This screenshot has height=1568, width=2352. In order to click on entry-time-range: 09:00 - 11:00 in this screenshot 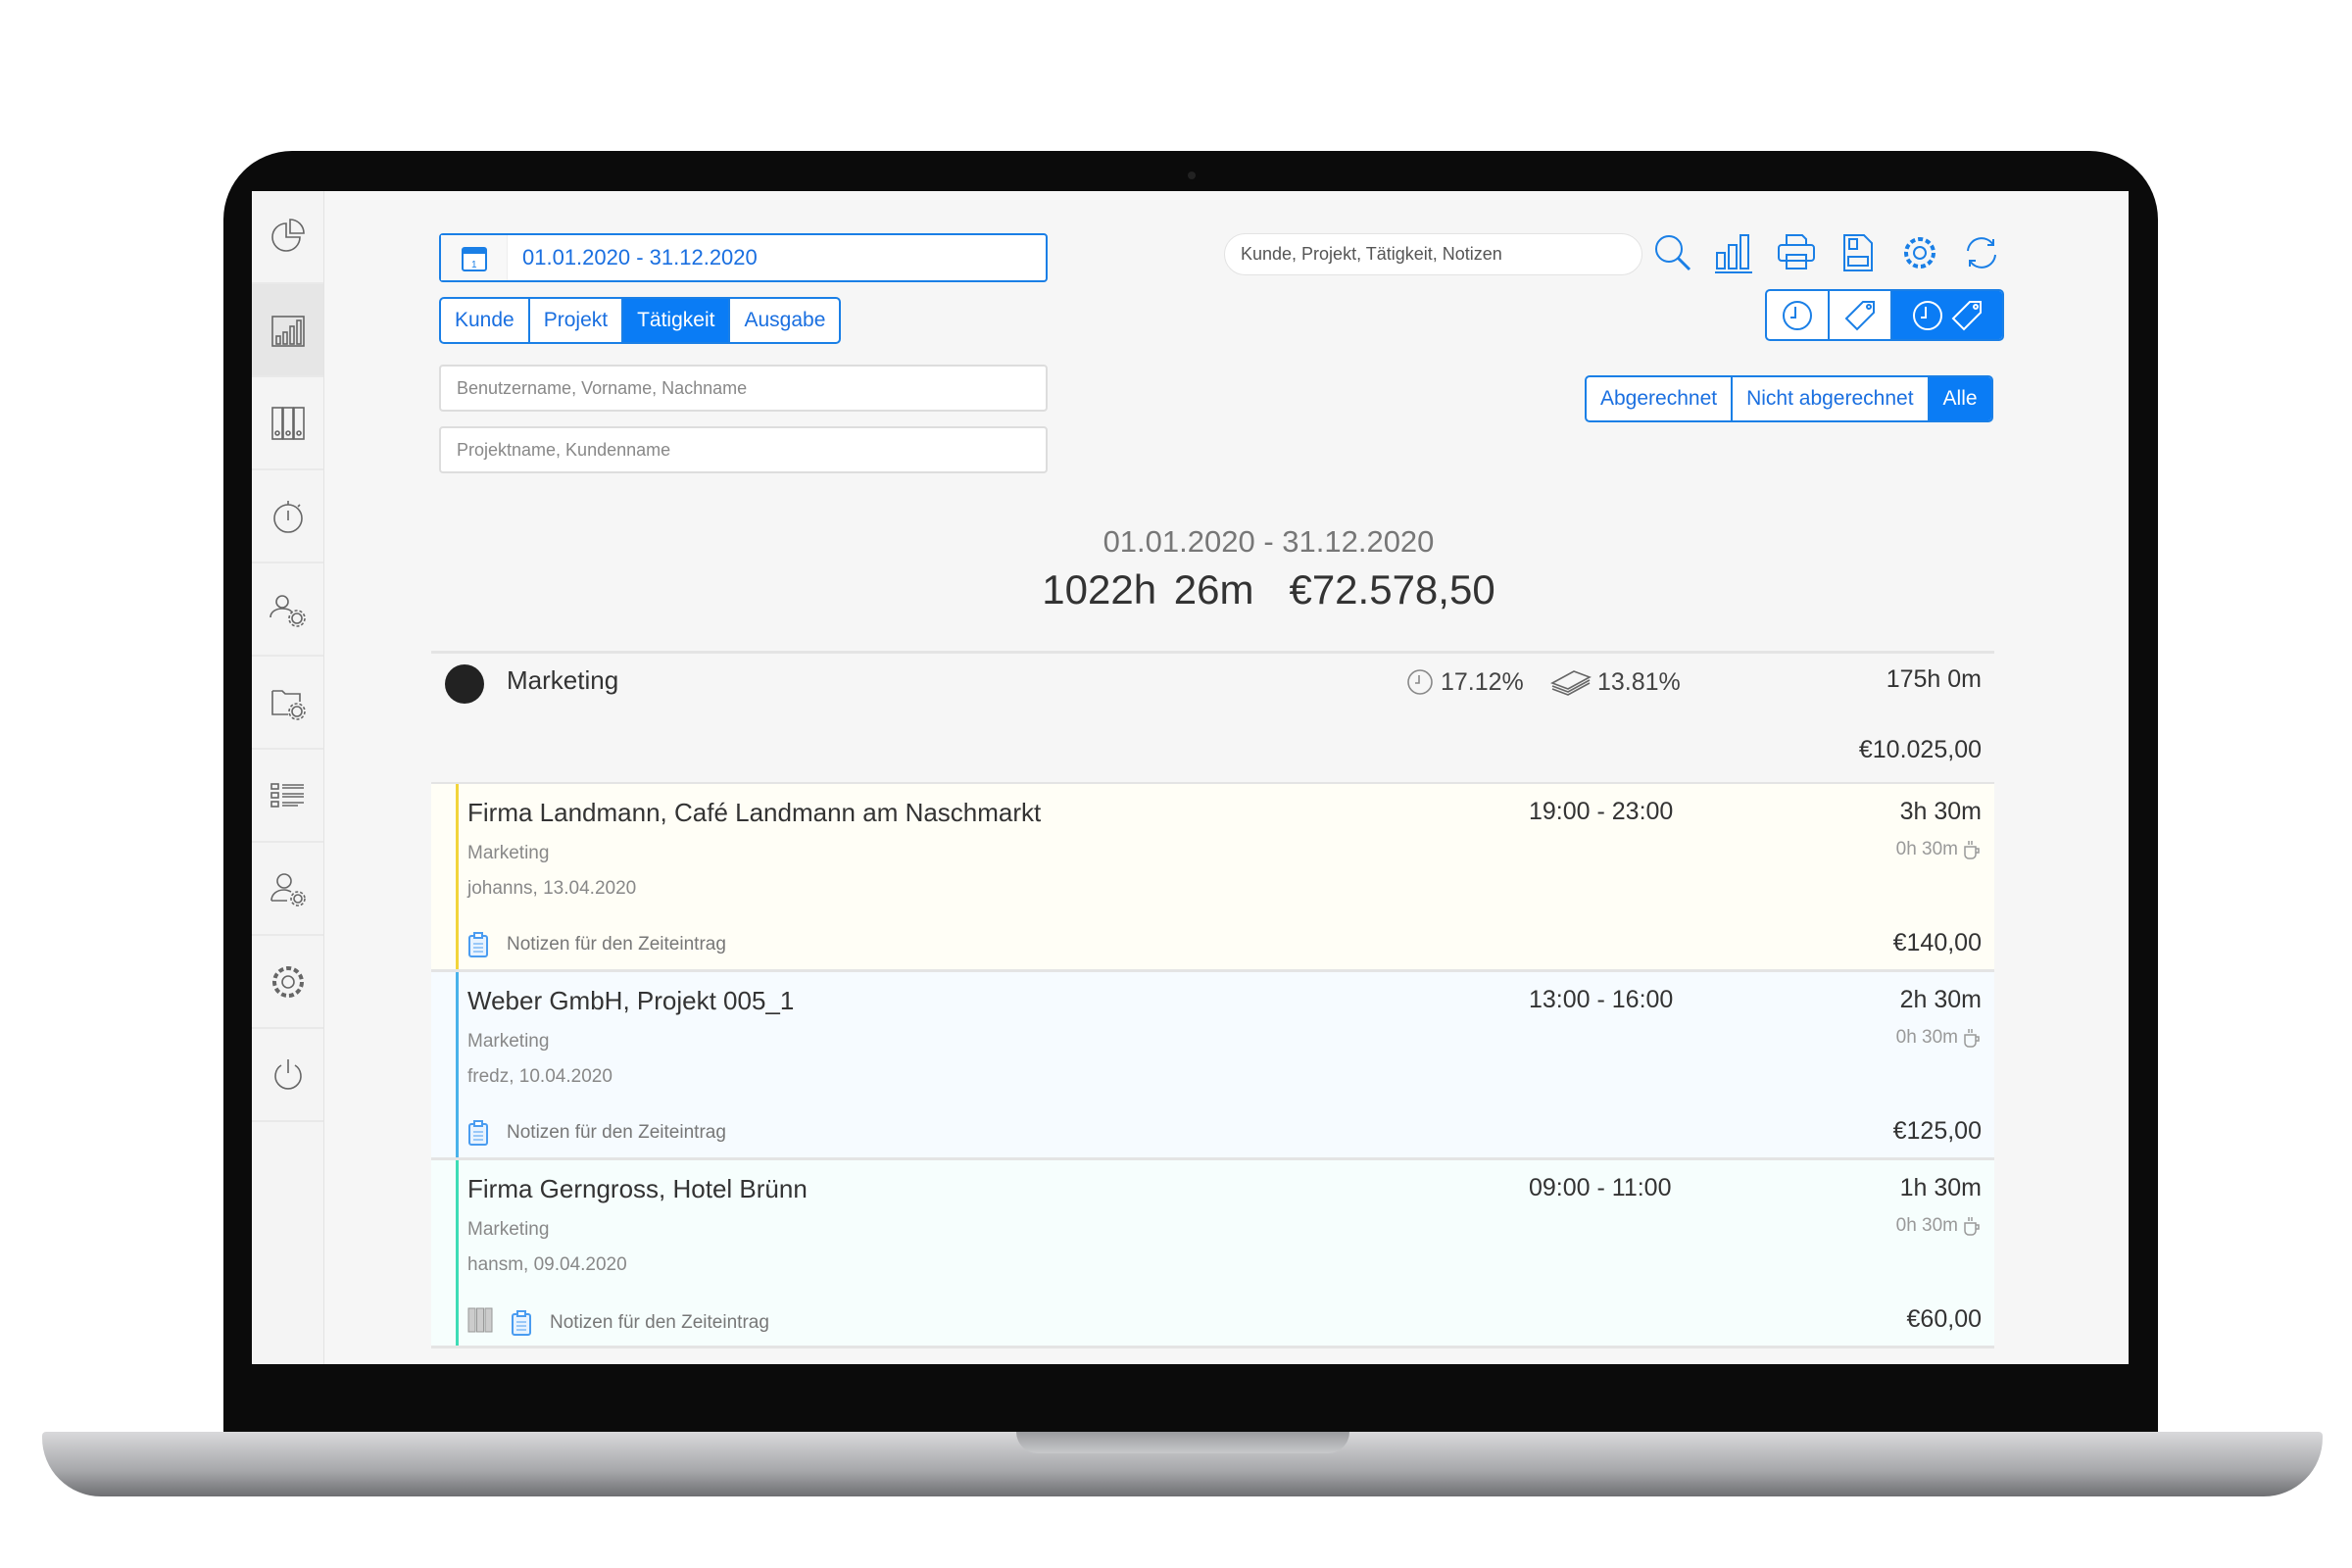, I will do `click(1600, 1187)`.